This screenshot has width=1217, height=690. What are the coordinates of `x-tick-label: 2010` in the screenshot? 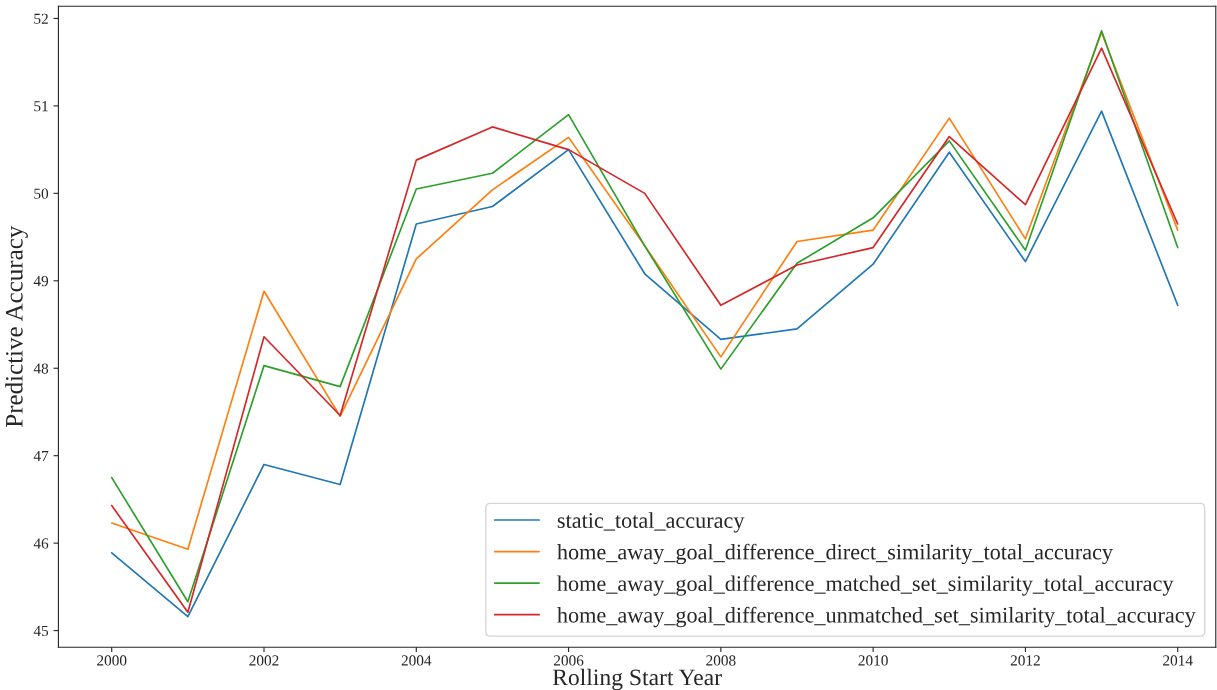 It's located at (873, 660).